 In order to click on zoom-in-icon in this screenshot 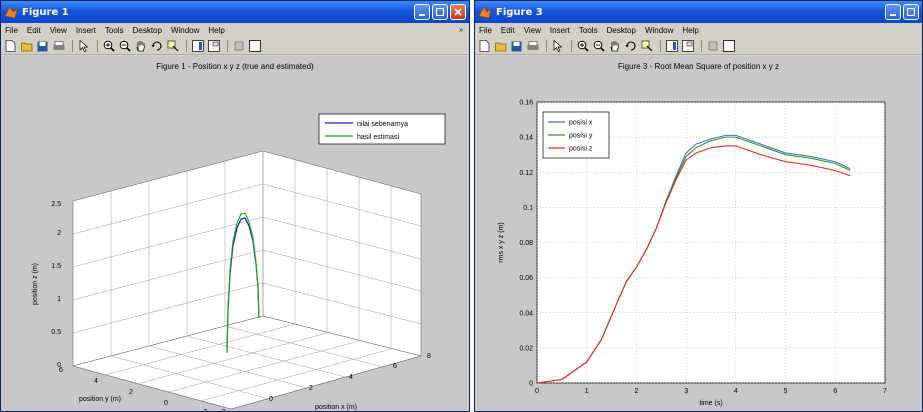, I will do `click(583, 46)`.